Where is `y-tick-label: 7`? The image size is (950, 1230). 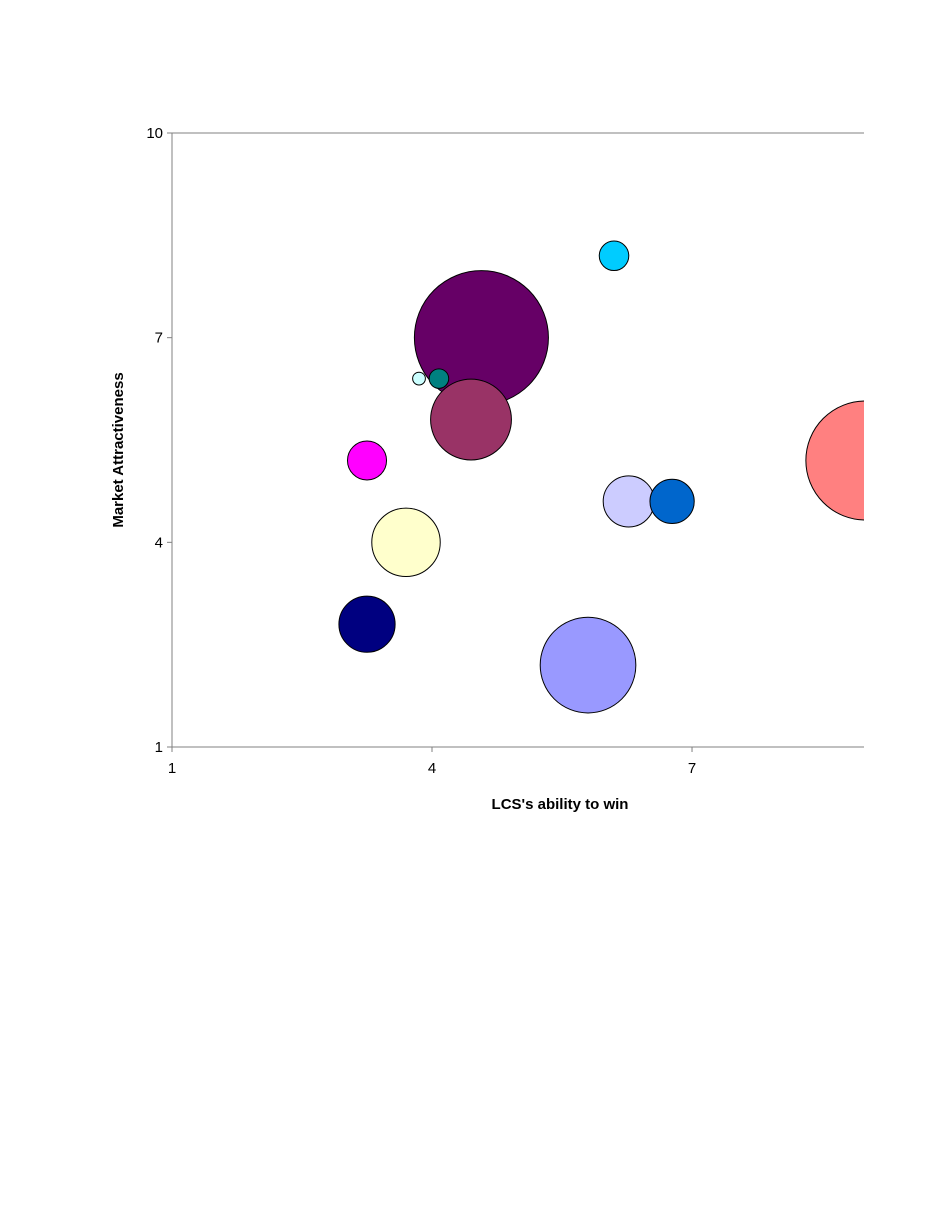 y-tick-label: 7 is located at coordinates (159, 338).